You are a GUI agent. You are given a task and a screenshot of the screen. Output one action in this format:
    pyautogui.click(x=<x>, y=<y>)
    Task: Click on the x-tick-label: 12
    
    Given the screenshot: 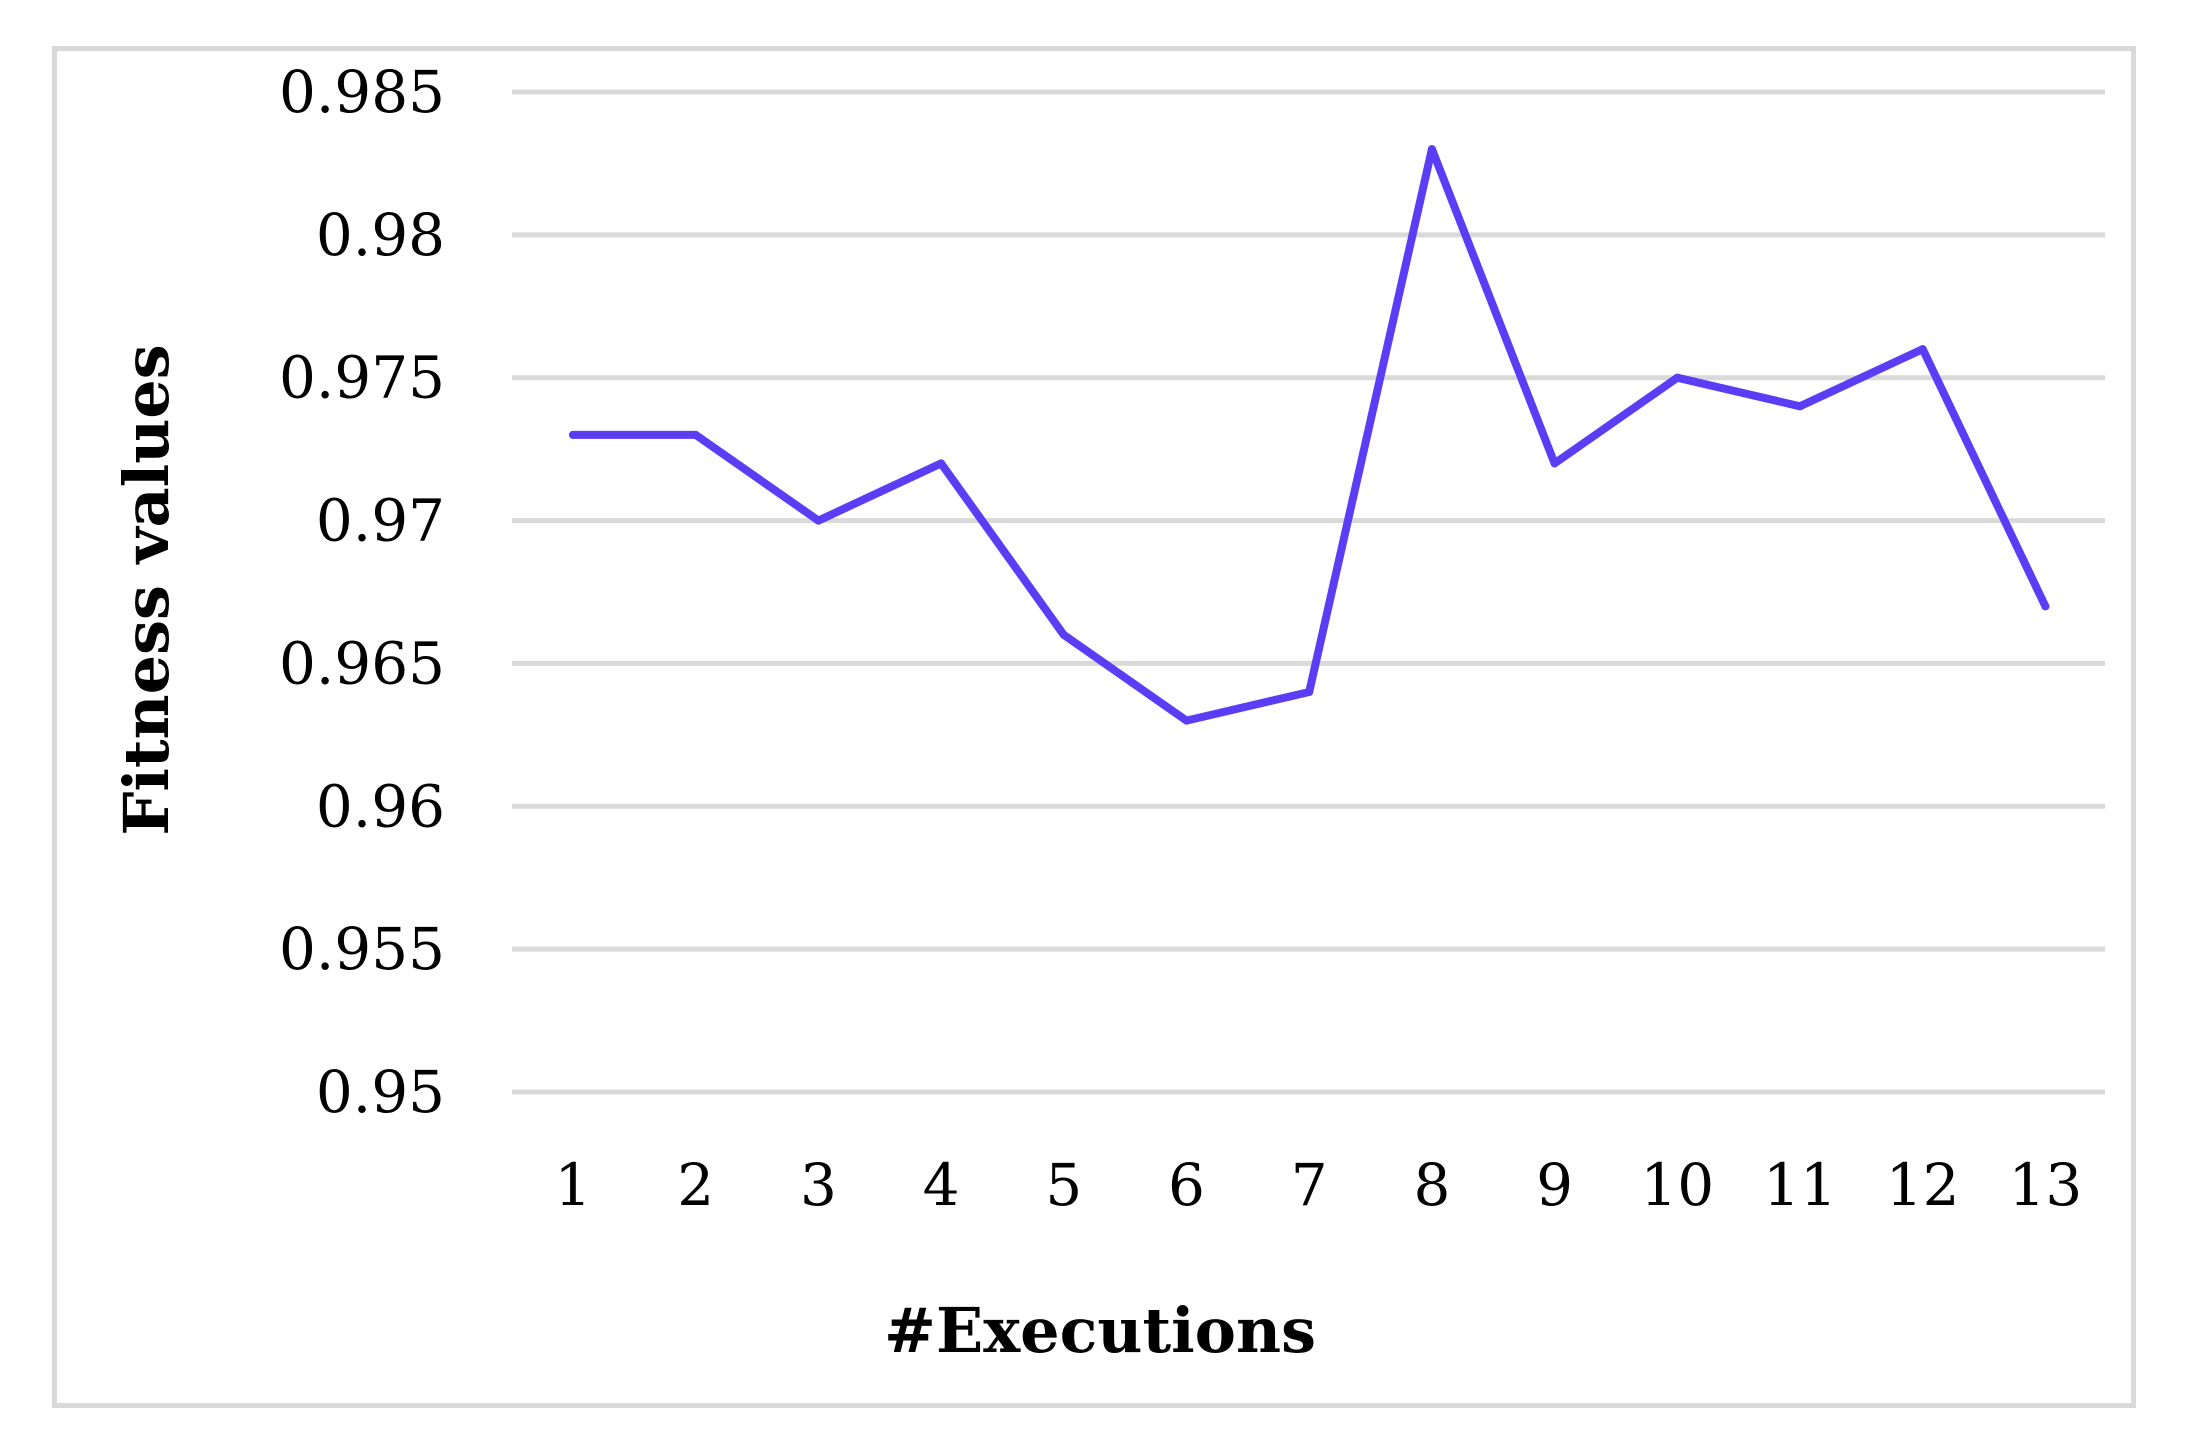 What is the action you would take?
    pyautogui.click(x=1923, y=1185)
    